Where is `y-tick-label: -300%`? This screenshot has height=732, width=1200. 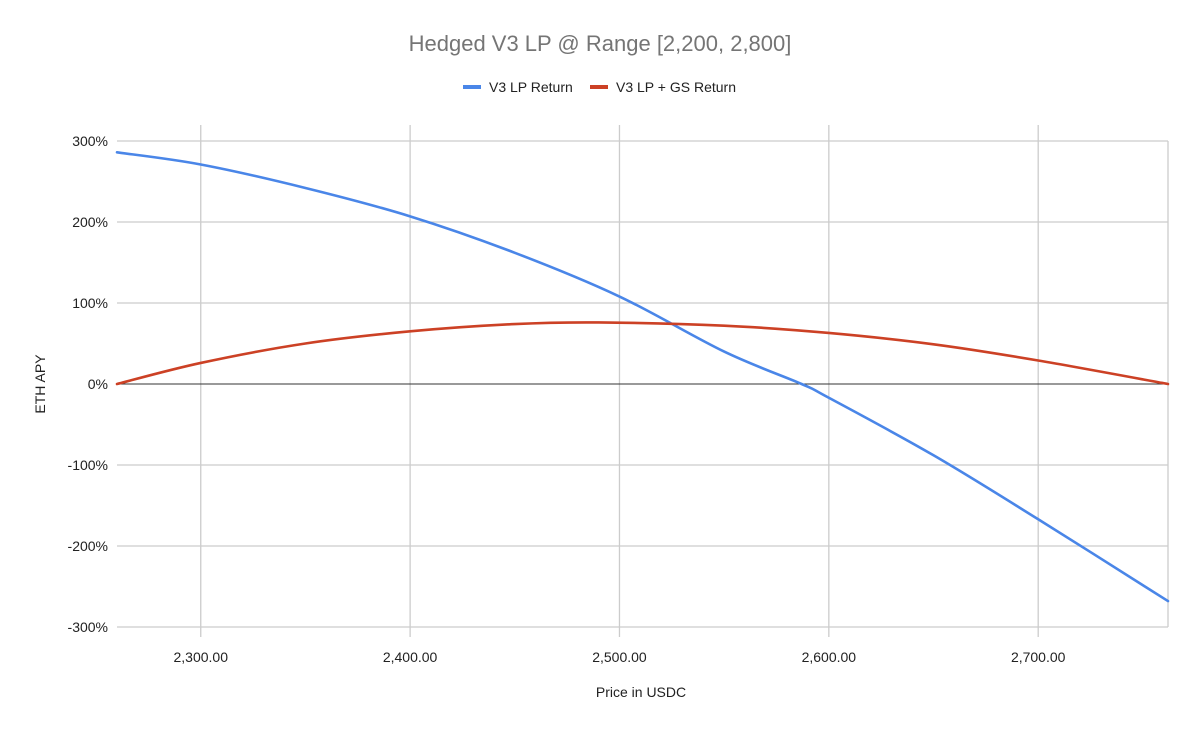
y-tick-label: -300% is located at coordinates (88, 627).